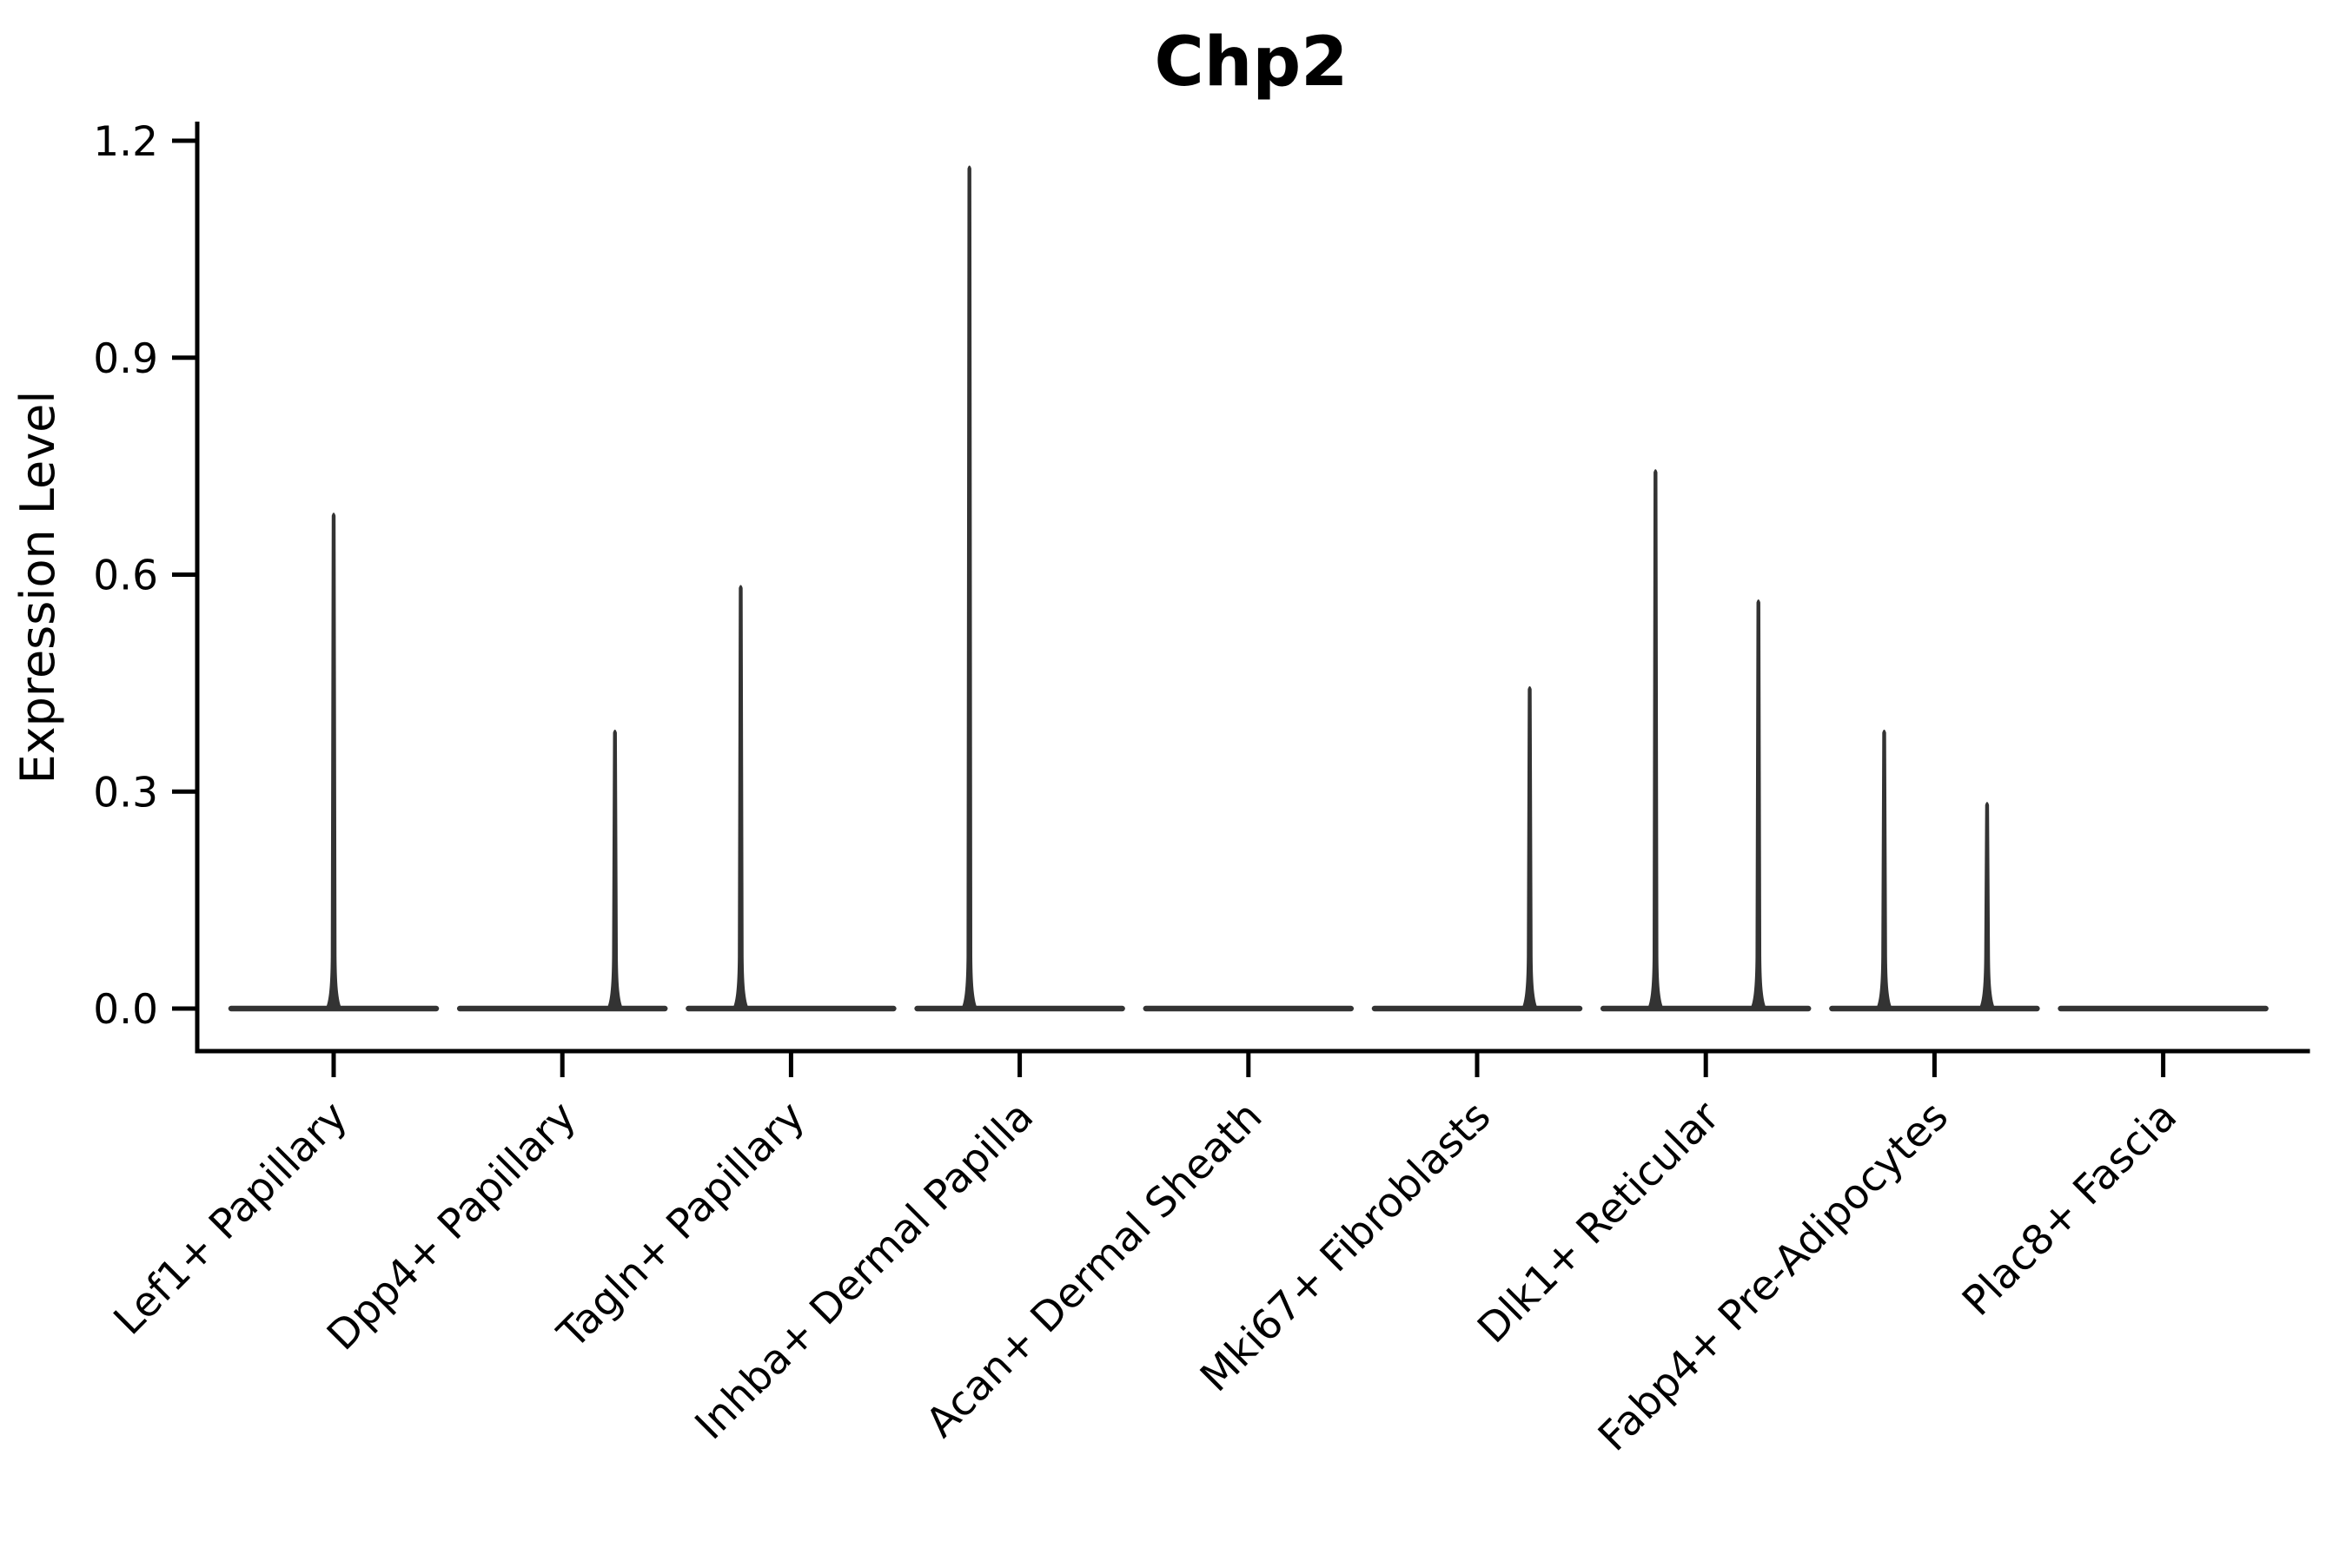 This screenshot has height=1568, width=2346. What do you see at coordinates (1252, 62) in the screenshot?
I see `chart-title: Chp2` at bounding box center [1252, 62].